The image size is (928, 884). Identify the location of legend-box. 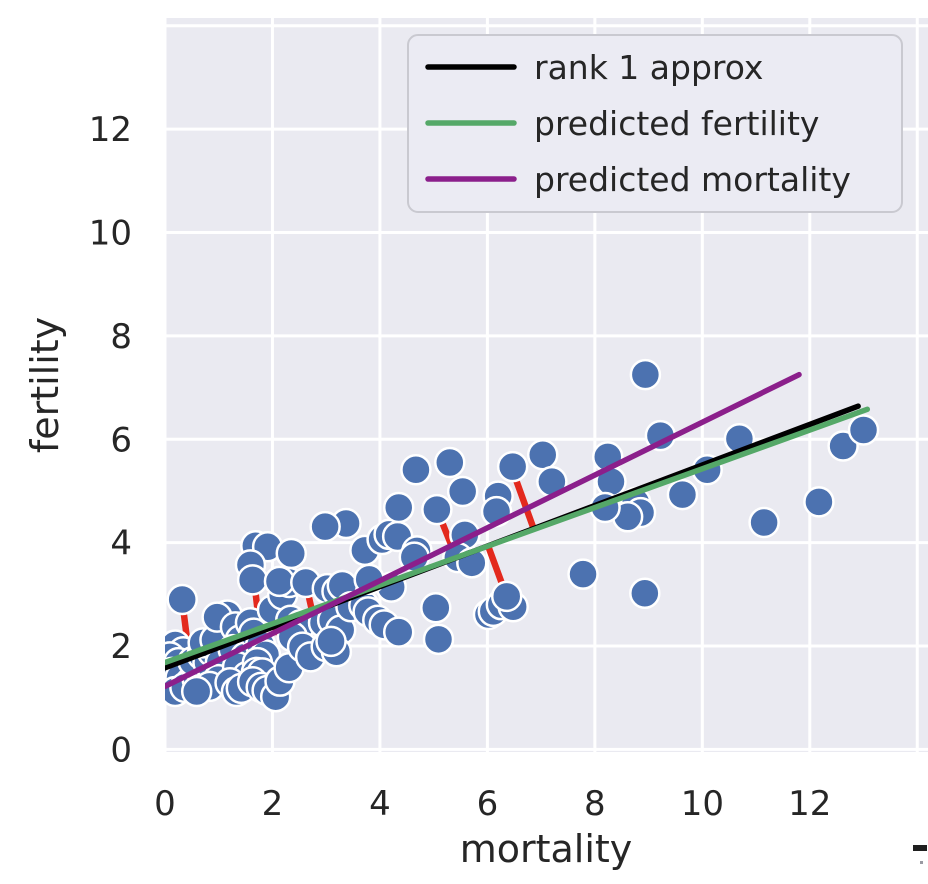
(655, 123).